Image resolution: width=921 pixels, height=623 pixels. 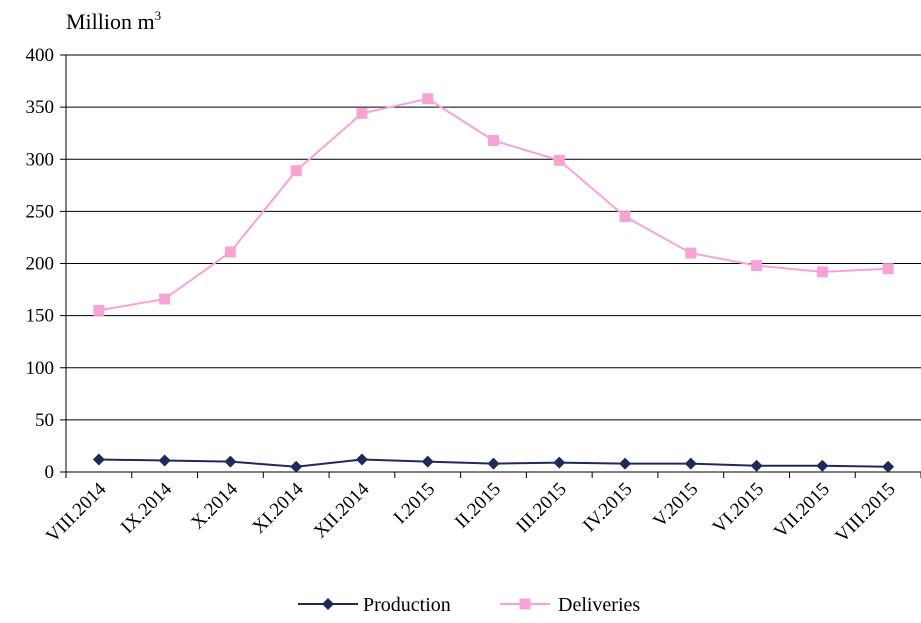 I want to click on y-tick-label: 250, so click(x=40, y=211).